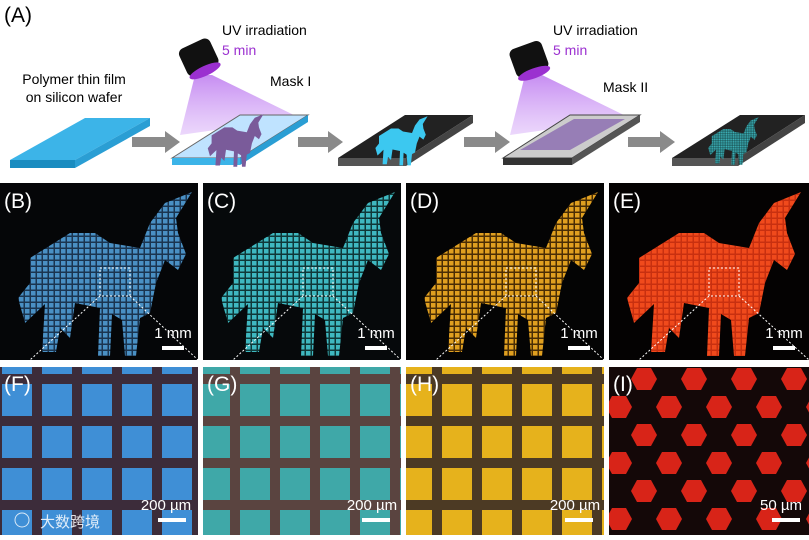 Image resolution: width=809 pixels, height=540 pixels. Describe the element at coordinates (290, 81) in the screenshot. I see `mask-label: Mask I` at that location.